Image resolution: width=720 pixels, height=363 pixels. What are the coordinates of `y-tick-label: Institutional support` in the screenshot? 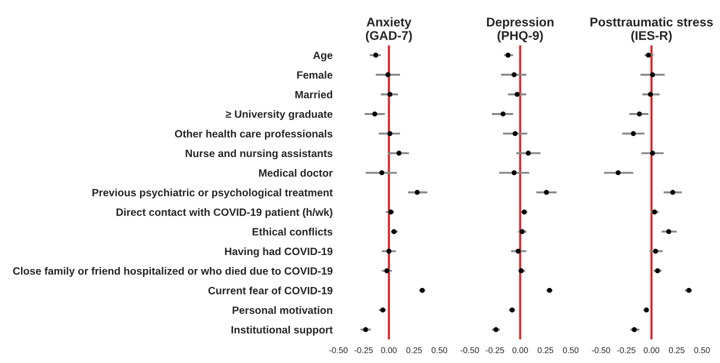 It's located at (282, 331).